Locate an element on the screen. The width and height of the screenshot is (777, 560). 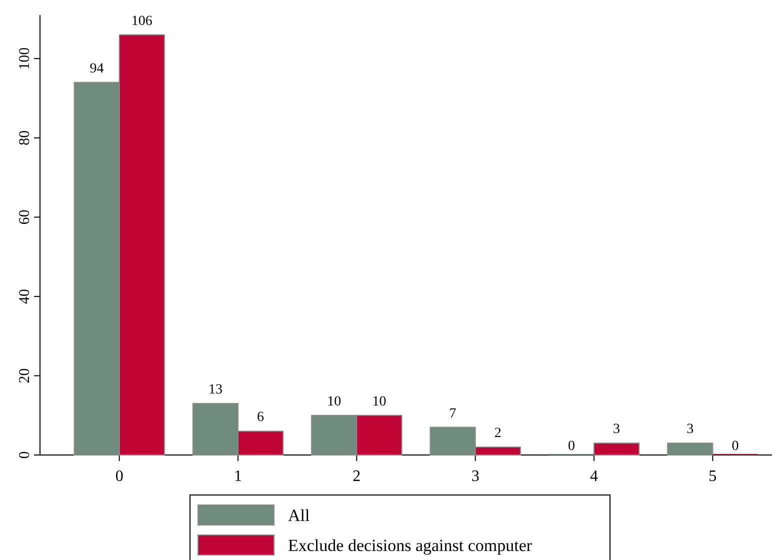
x-tick-label: 5 is located at coordinates (712, 476).